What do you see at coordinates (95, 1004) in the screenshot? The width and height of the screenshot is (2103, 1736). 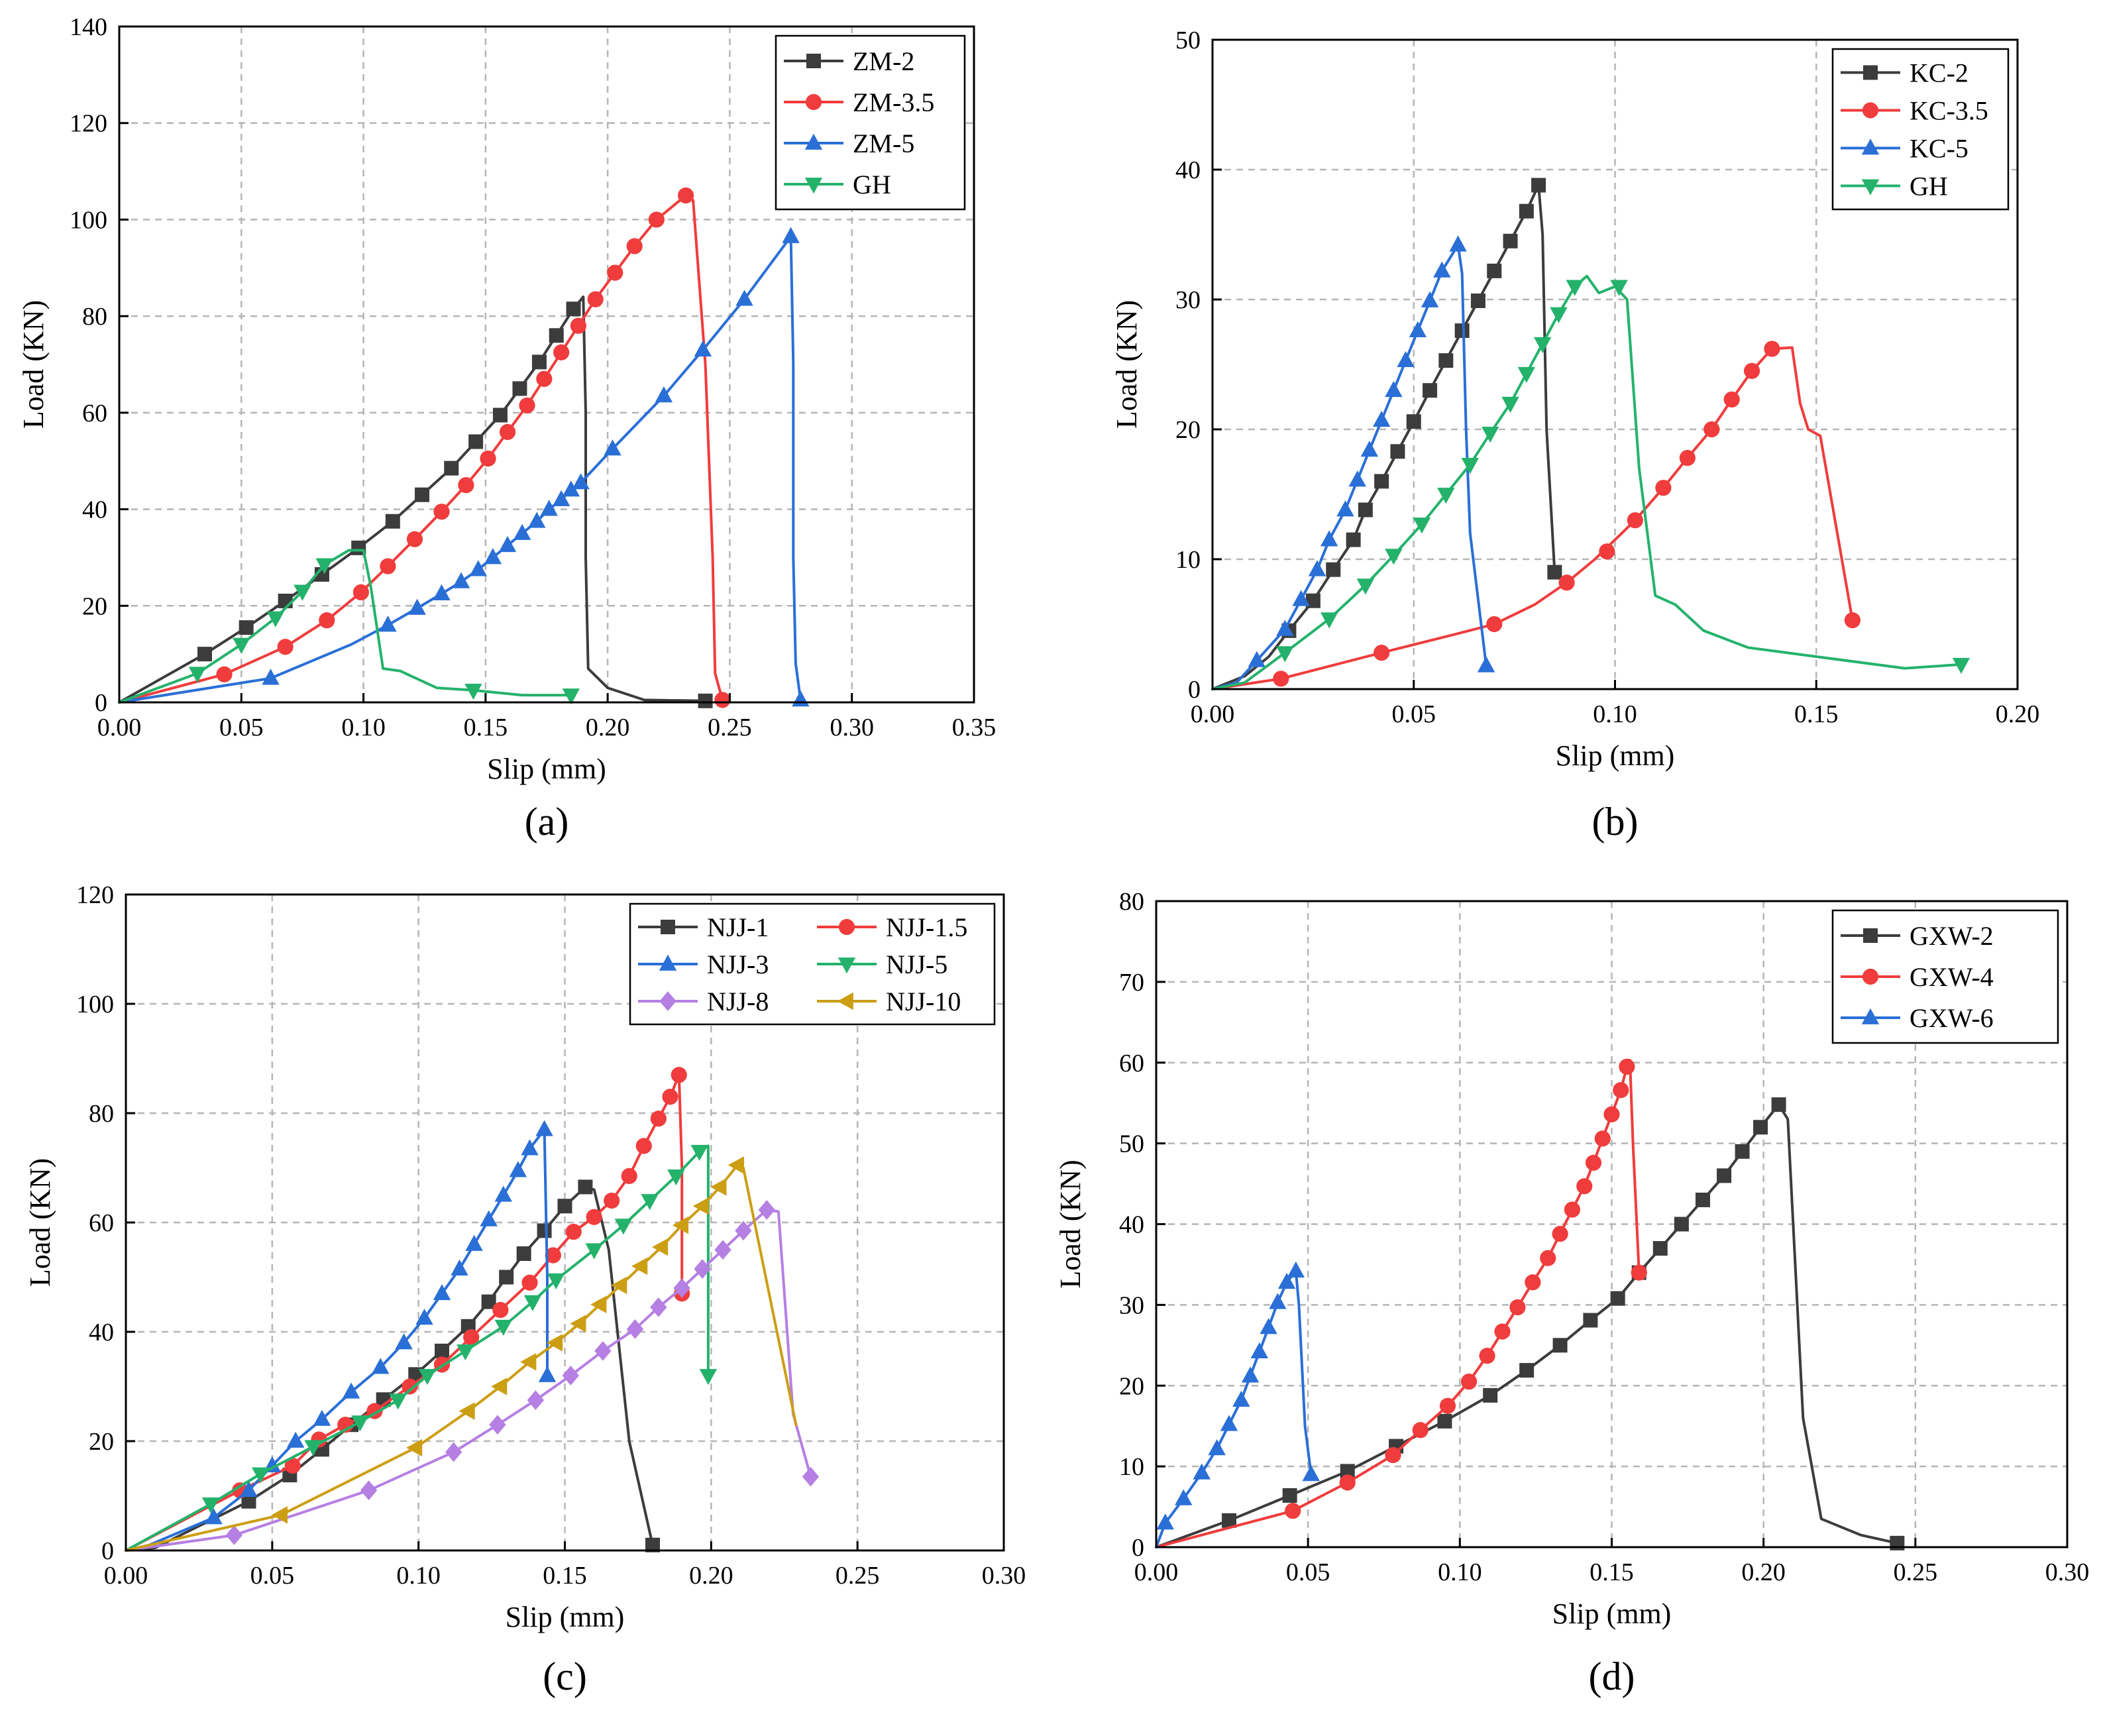 I see `y-tick-label: 100` at bounding box center [95, 1004].